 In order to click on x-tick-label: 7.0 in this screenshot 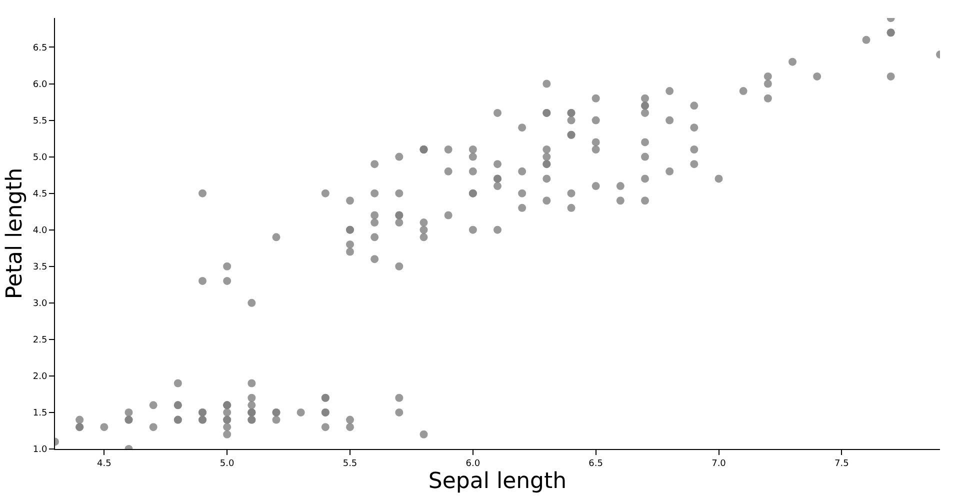, I will do `click(719, 463)`.